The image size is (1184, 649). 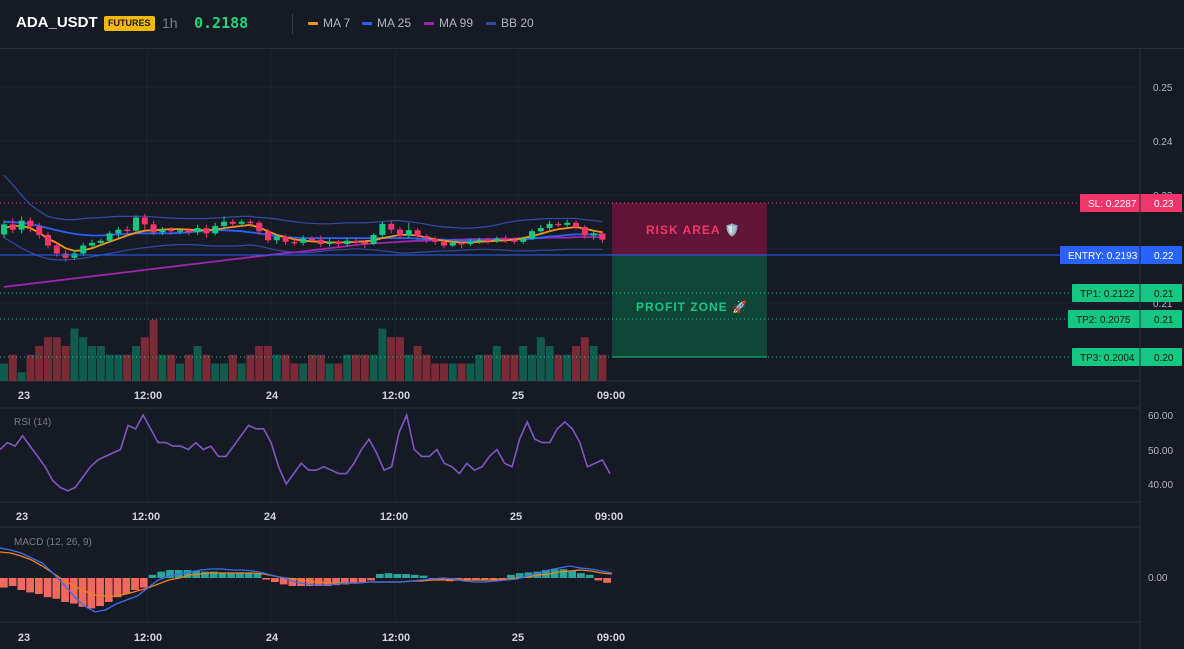 I want to click on macd-time-tick: 24, so click(x=272, y=638).